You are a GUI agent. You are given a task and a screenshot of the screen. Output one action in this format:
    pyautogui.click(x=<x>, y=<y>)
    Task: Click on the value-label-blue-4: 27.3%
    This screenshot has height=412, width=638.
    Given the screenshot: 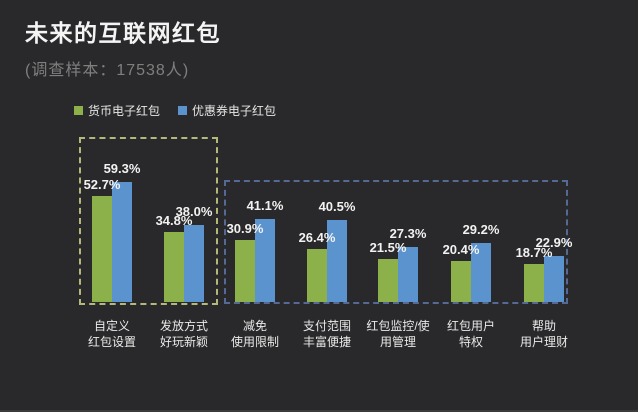 What is the action you would take?
    pyautogui.click(x=408, y=233)
    